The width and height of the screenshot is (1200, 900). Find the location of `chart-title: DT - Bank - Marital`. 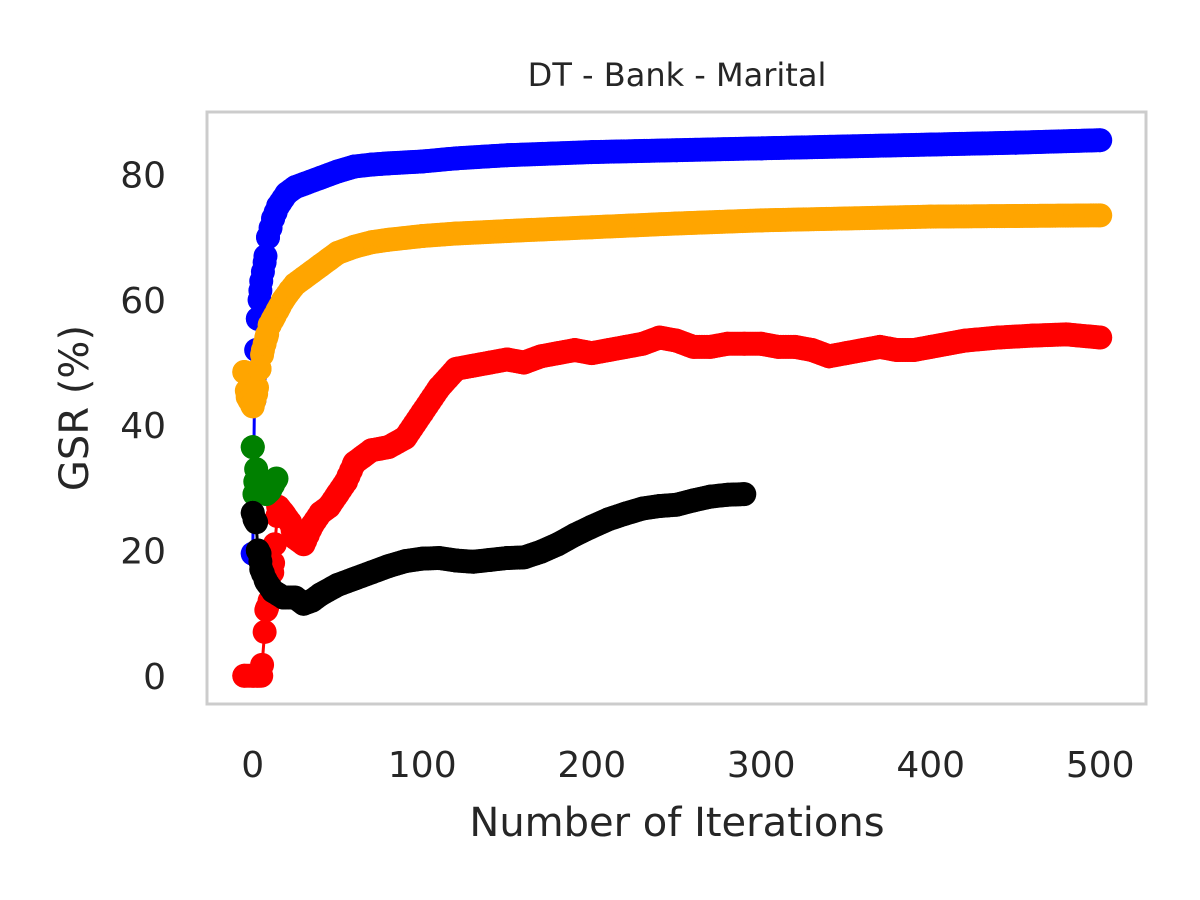

chart-title: DT - Bank - Marital is located at coordinates (677, 75).